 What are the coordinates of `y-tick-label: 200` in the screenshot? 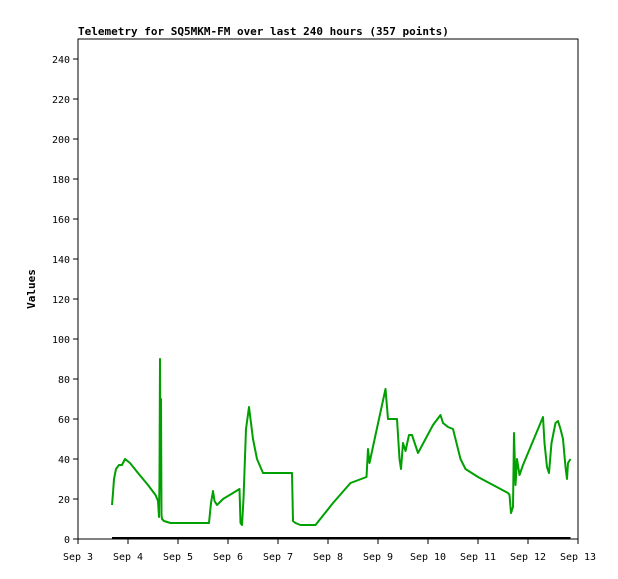 It's located at (61, 140).